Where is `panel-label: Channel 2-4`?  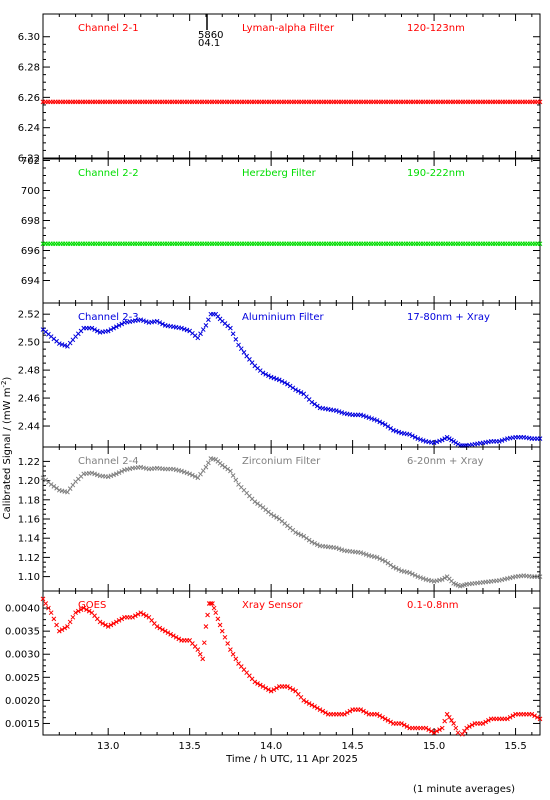
panel-label: Channel 2-4 is located at coordinates (108, 461).